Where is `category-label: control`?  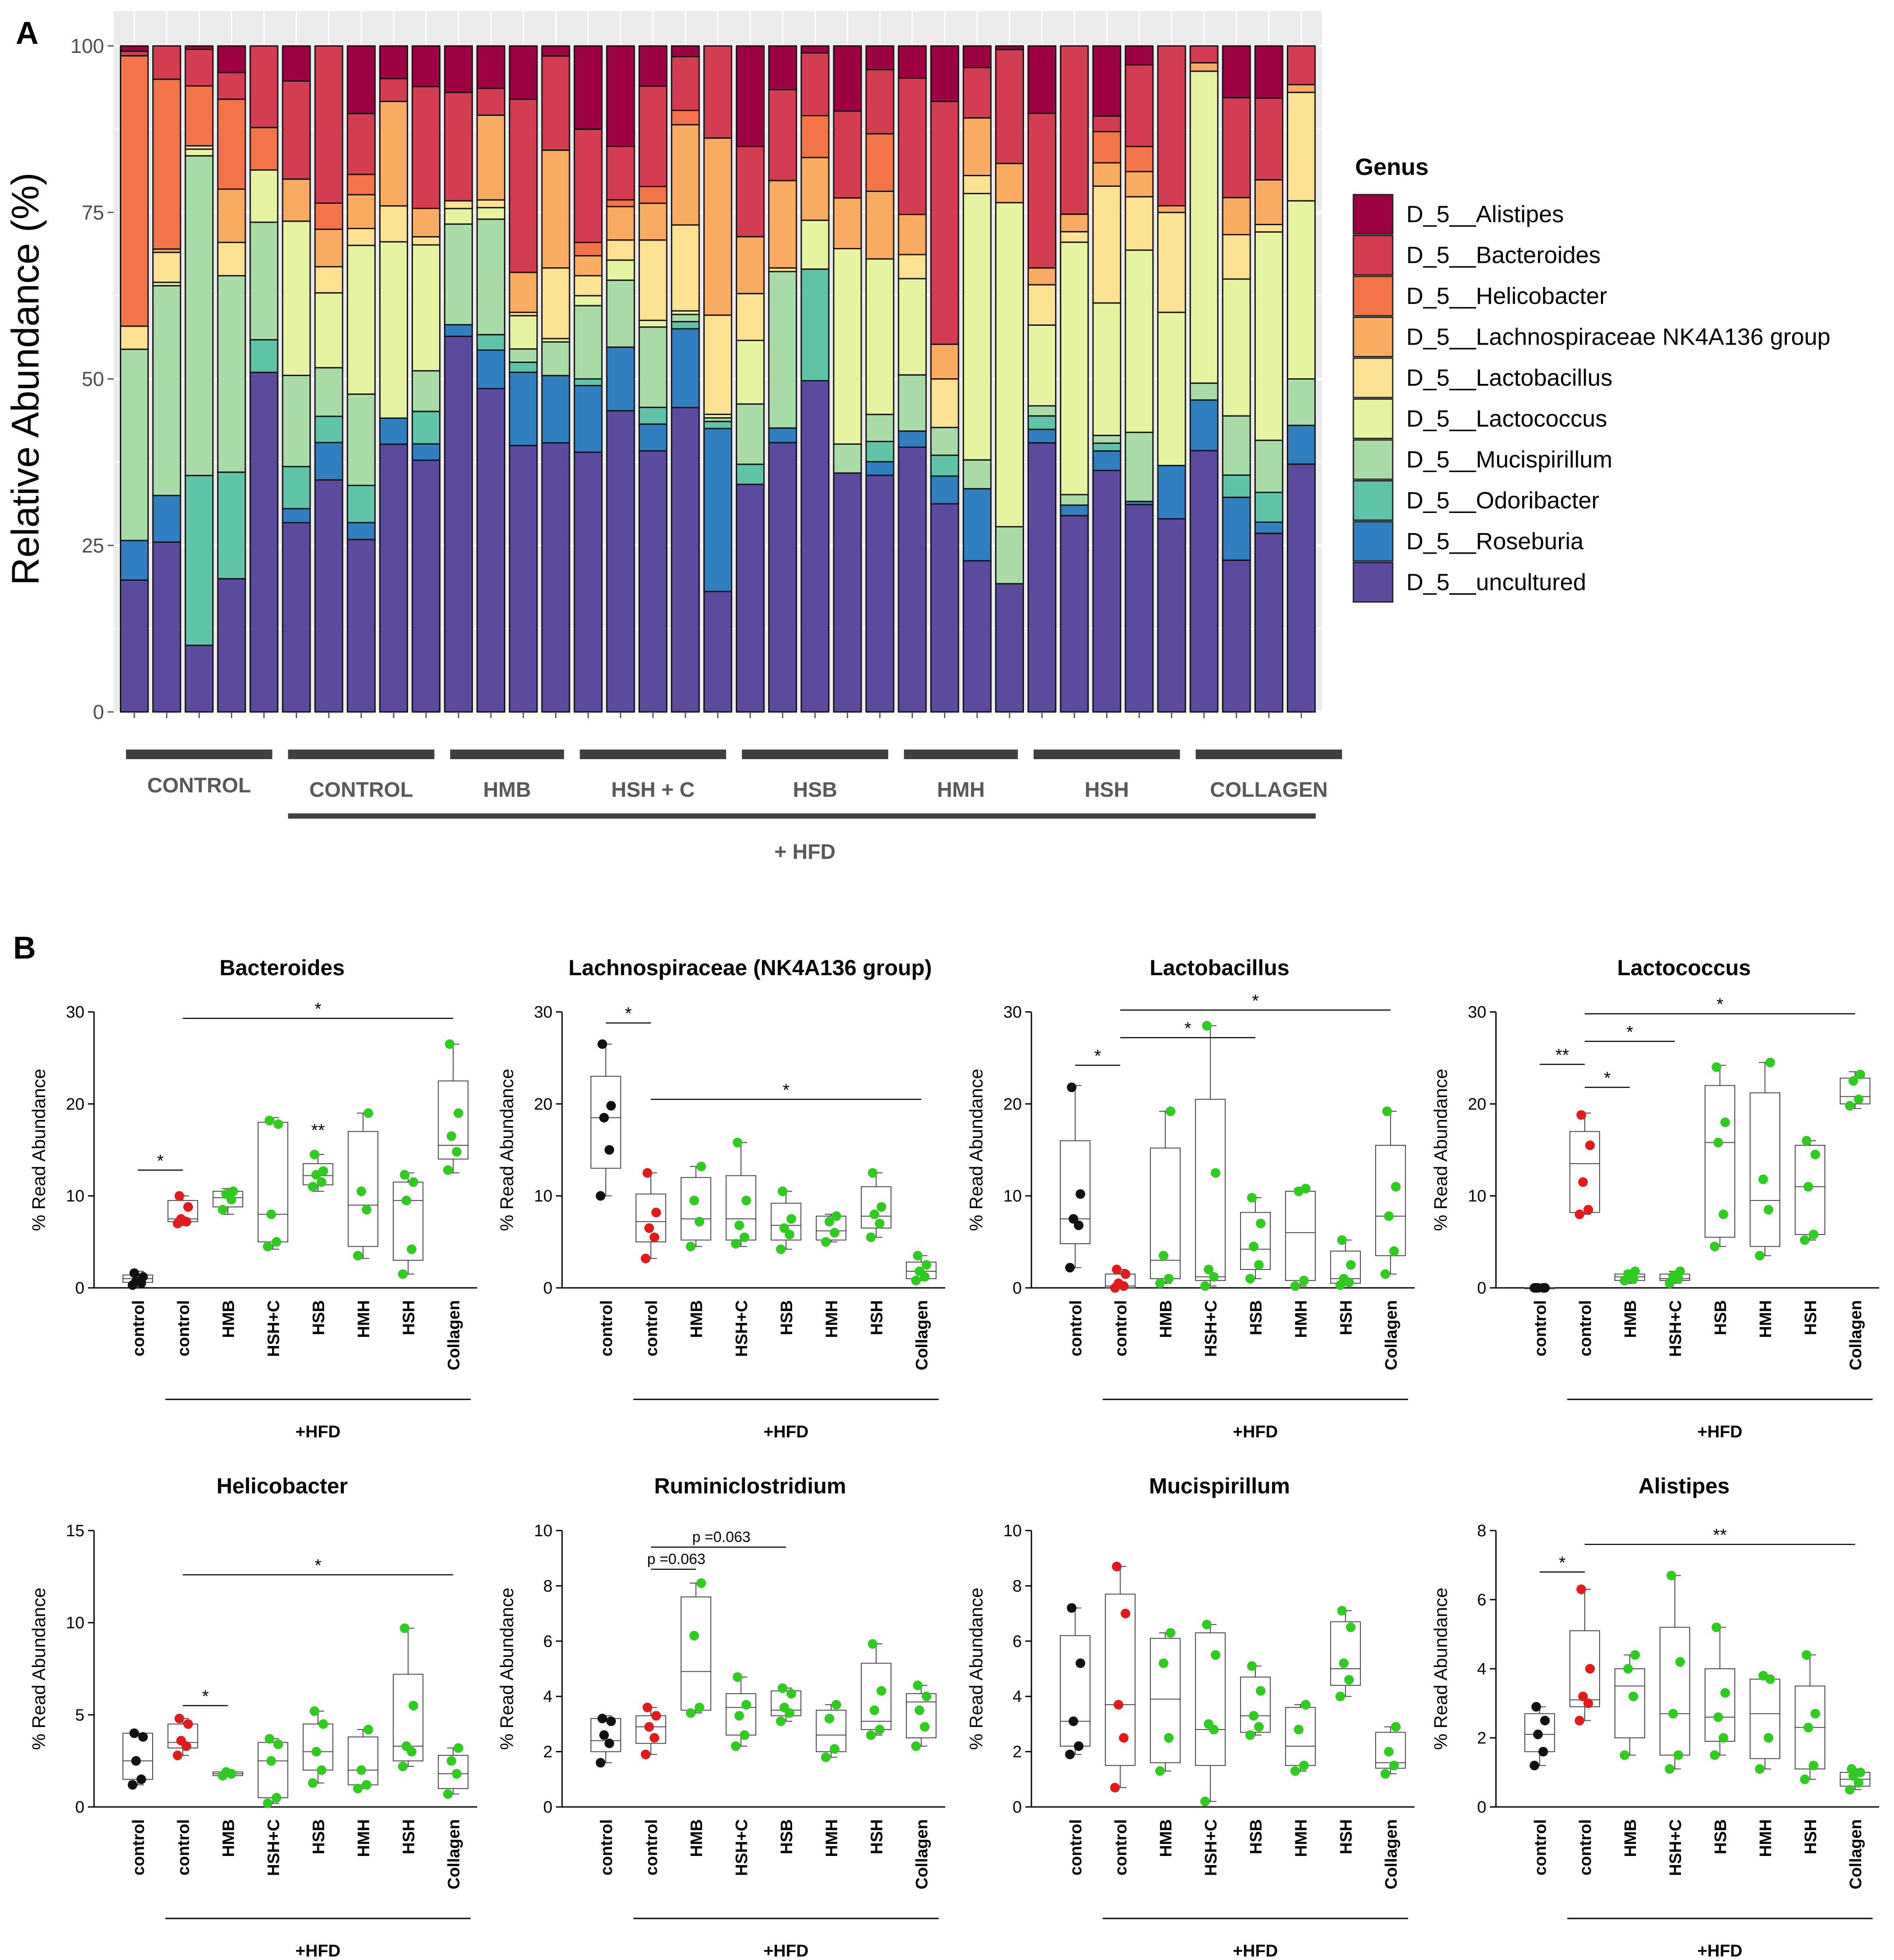
category-label: control is located at coordinates (652, 1847).